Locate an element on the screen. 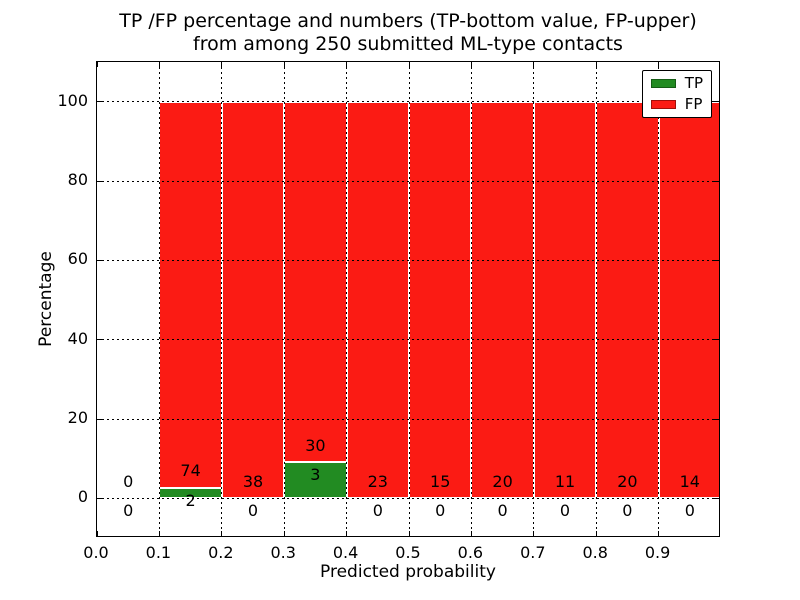  y-tick-label: 0 is located at coordinates (82, 497).